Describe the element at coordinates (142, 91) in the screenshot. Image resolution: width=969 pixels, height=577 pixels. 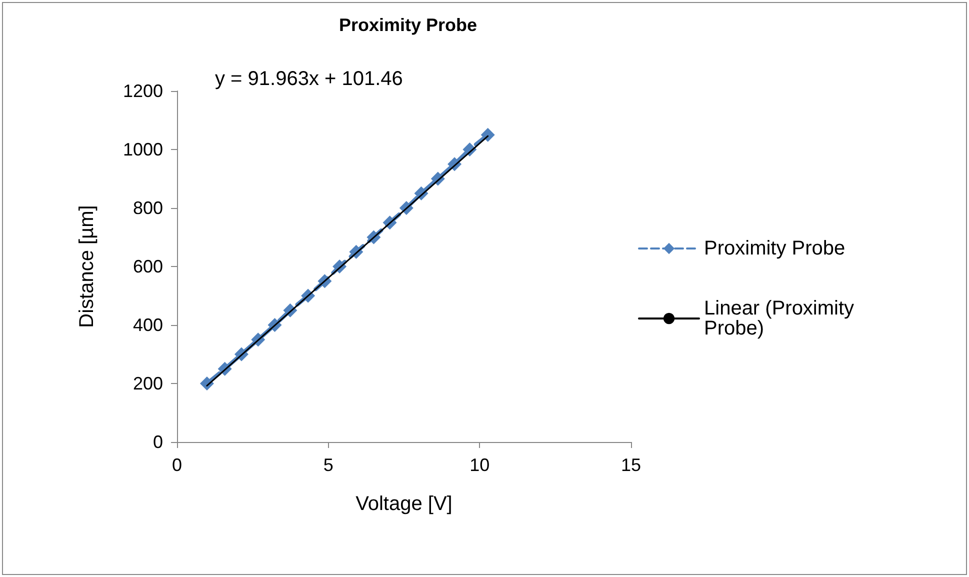
I see `y-tick-label: 1200` at that location.